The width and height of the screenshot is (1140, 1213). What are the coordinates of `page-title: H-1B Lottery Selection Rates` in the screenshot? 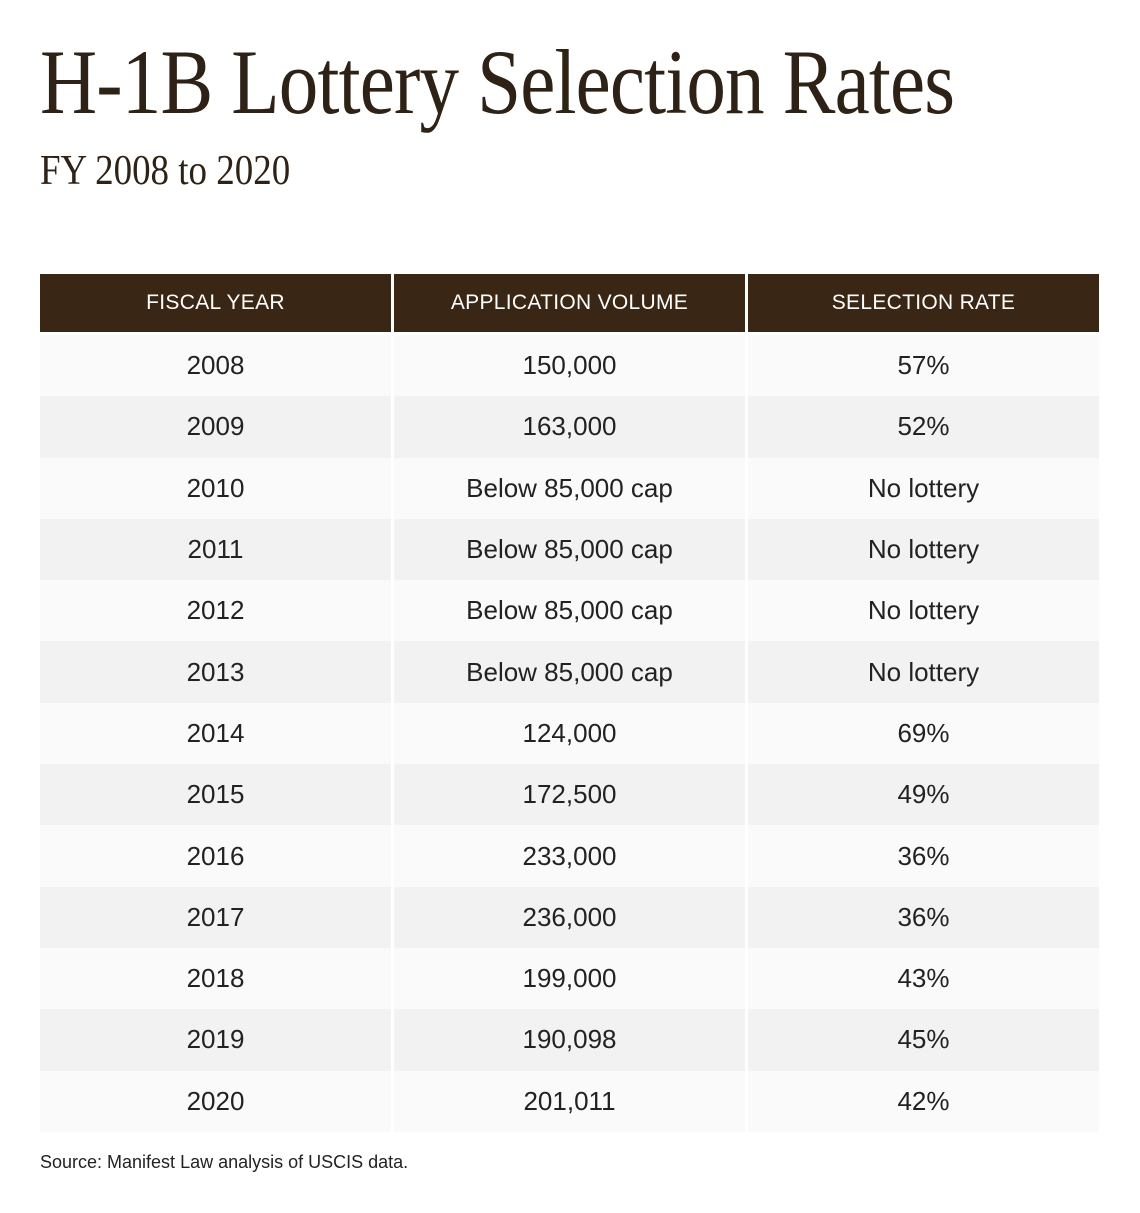 It's located at (497, 82).